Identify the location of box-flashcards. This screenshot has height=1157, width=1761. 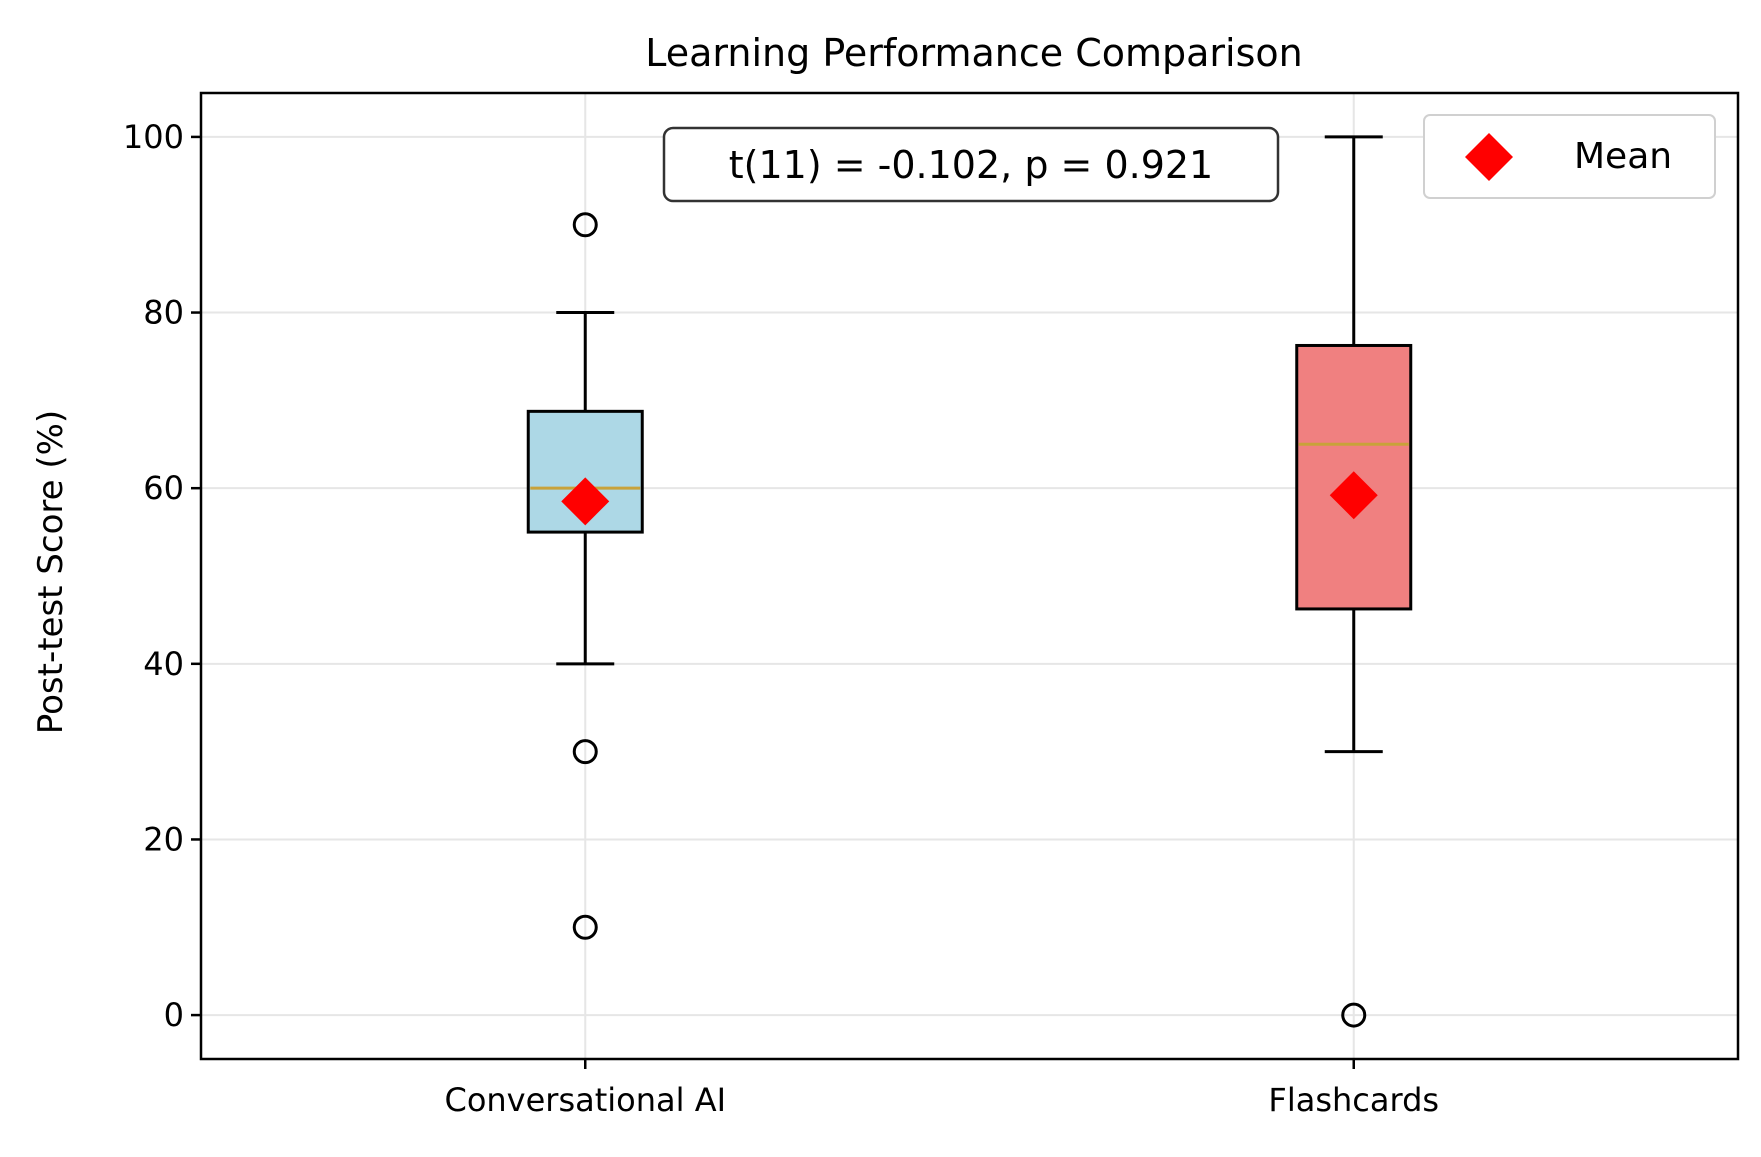
(1354, 581).